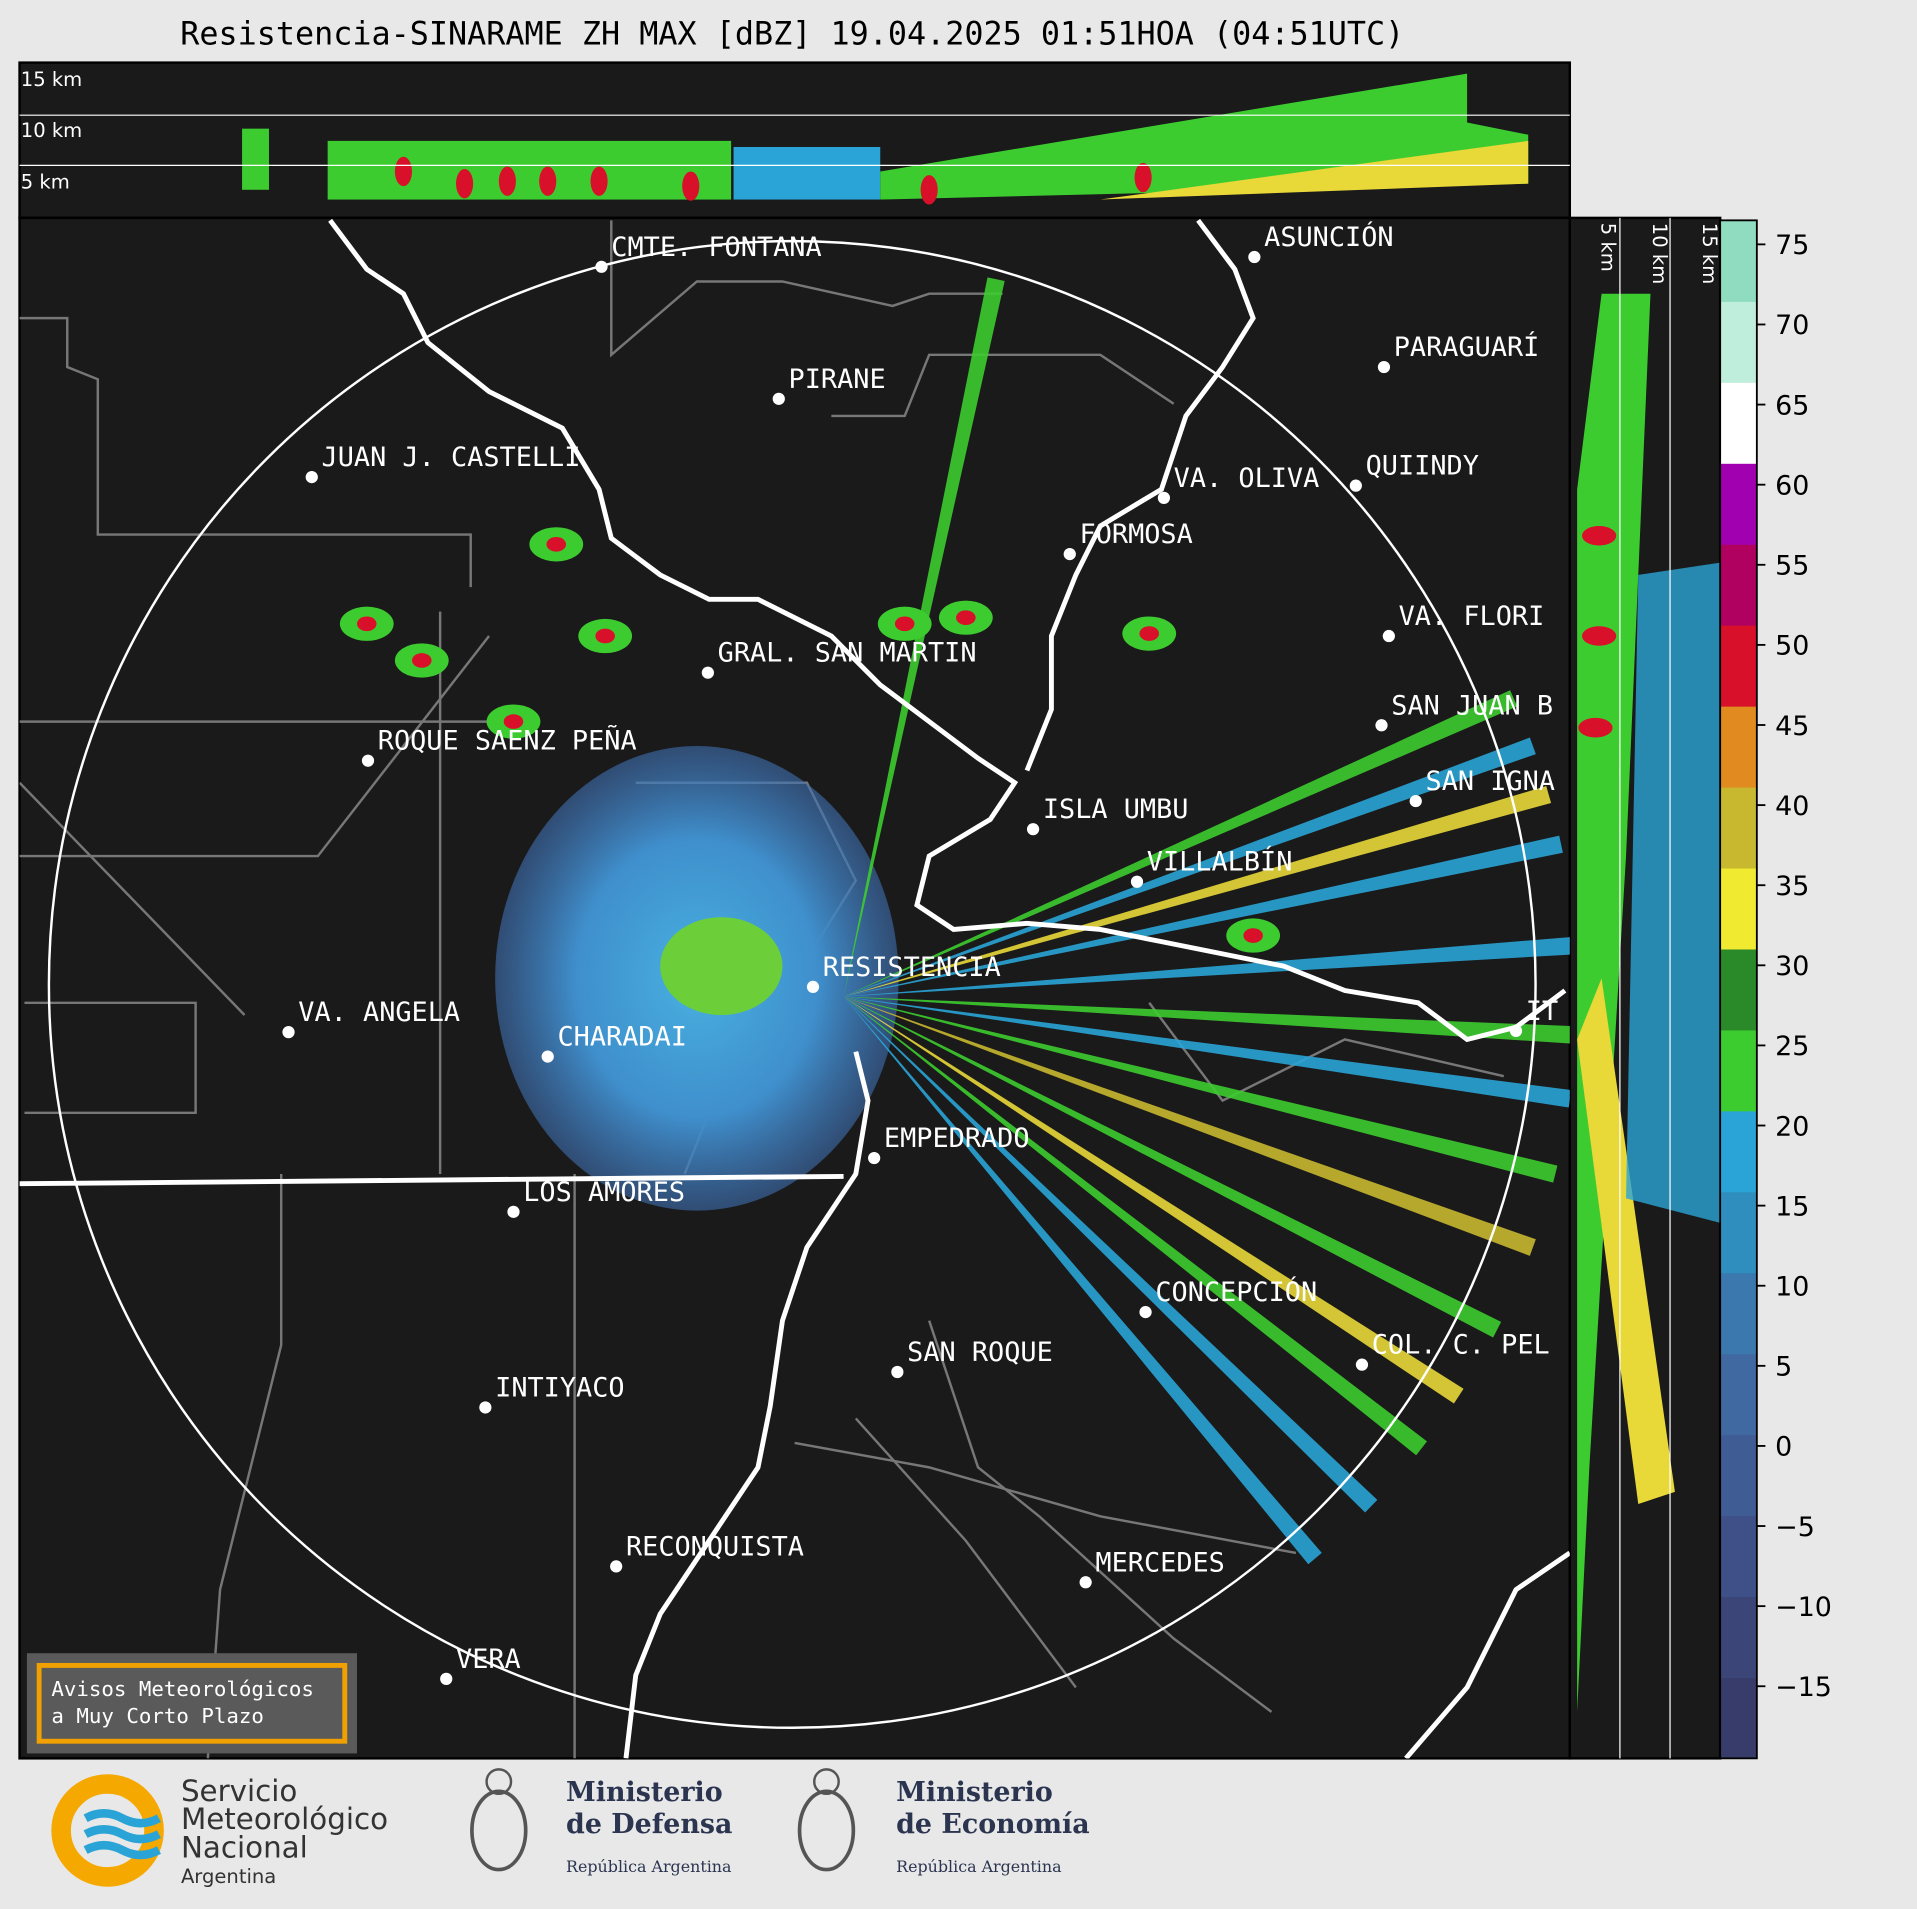 The image size is (1917, 1909). What do you see at coordinates (837, 379) in the screenshot?
I see `place-label: PIRANE` at bounding box center [837, 379].